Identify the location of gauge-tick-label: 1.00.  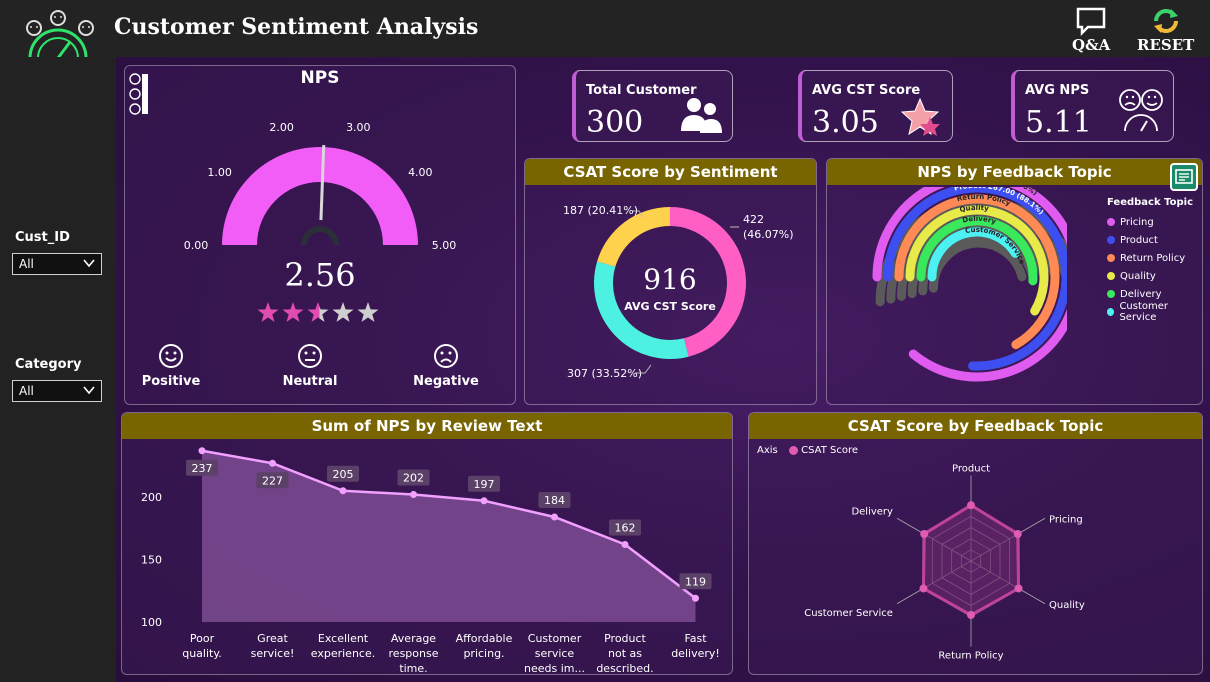
(219, 172).